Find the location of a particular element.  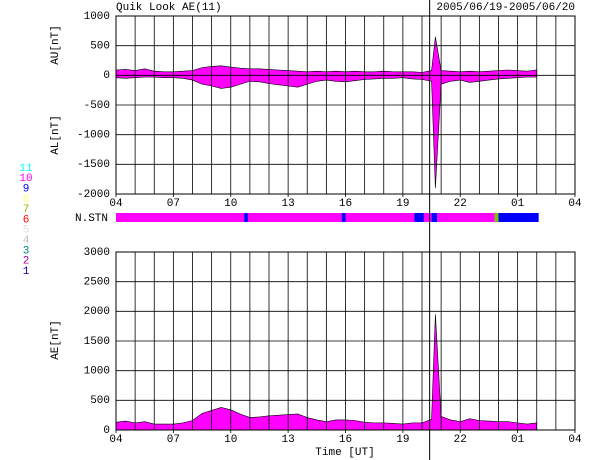

x-axis-label: Time [UT] is located at coordinates (344, 453).